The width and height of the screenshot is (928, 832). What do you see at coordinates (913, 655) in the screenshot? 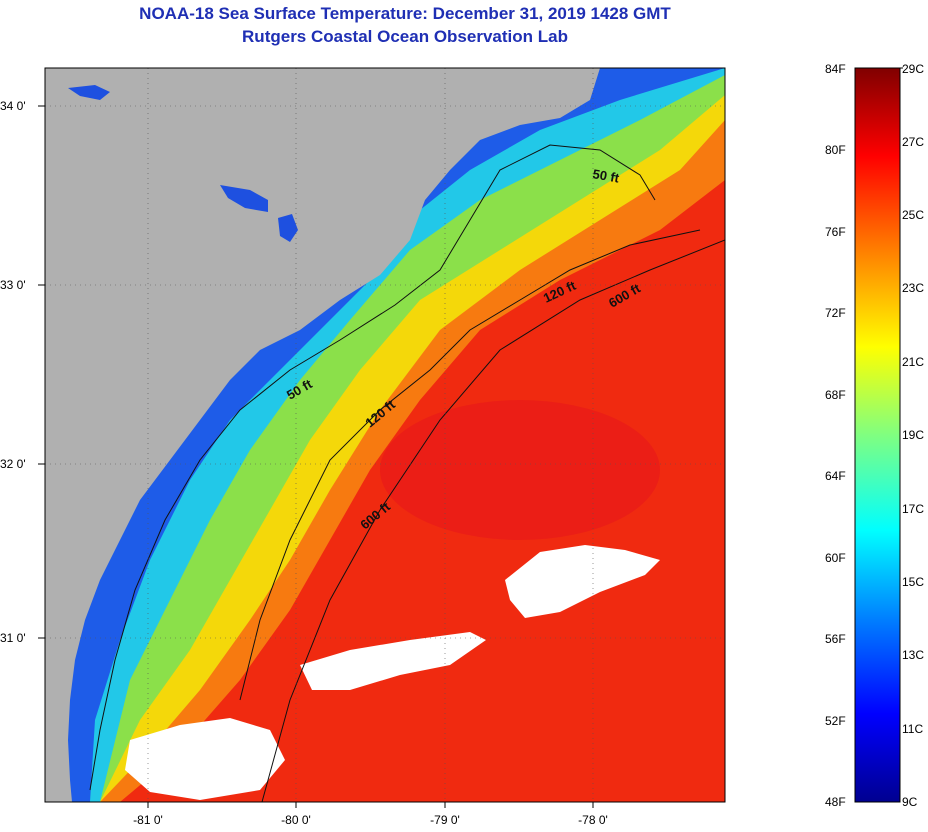
I see `colorbar-c-label: 13C` at bounding box center [913, 655].